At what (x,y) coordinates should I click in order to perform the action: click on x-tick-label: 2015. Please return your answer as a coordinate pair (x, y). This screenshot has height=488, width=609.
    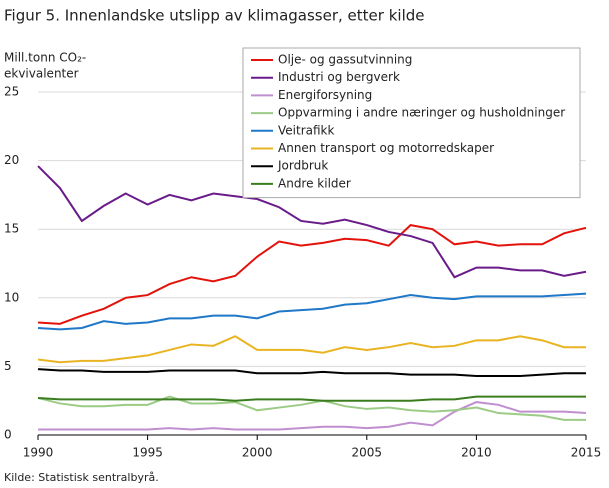
    Looking at the image, I should click on (586, 453).